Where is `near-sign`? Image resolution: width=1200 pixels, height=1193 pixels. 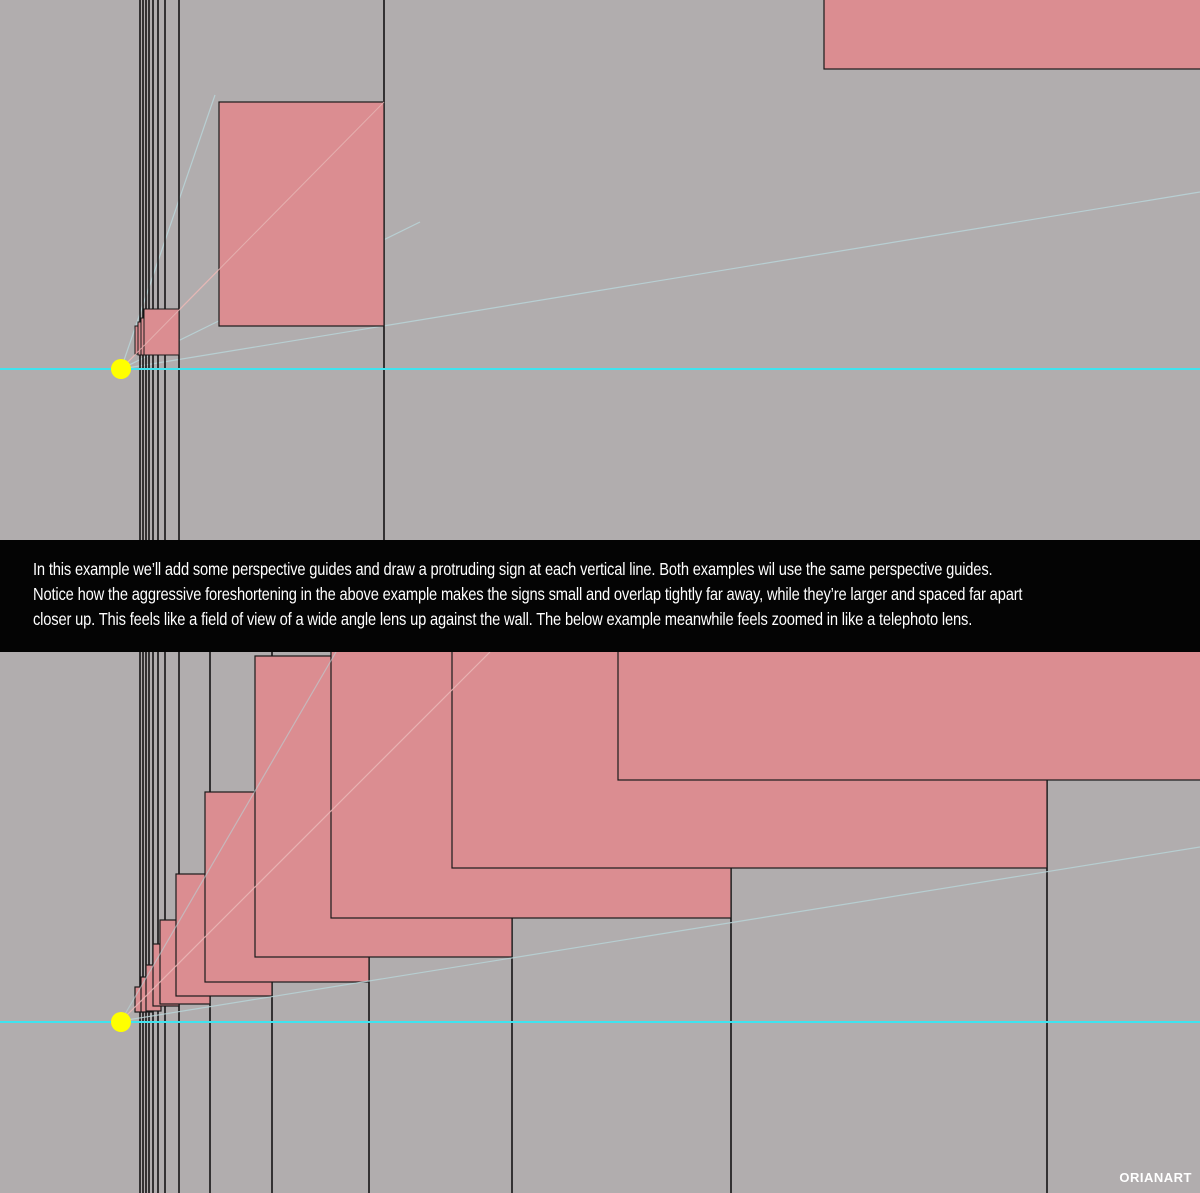
near-sign is located at coordinates (1011, 35).